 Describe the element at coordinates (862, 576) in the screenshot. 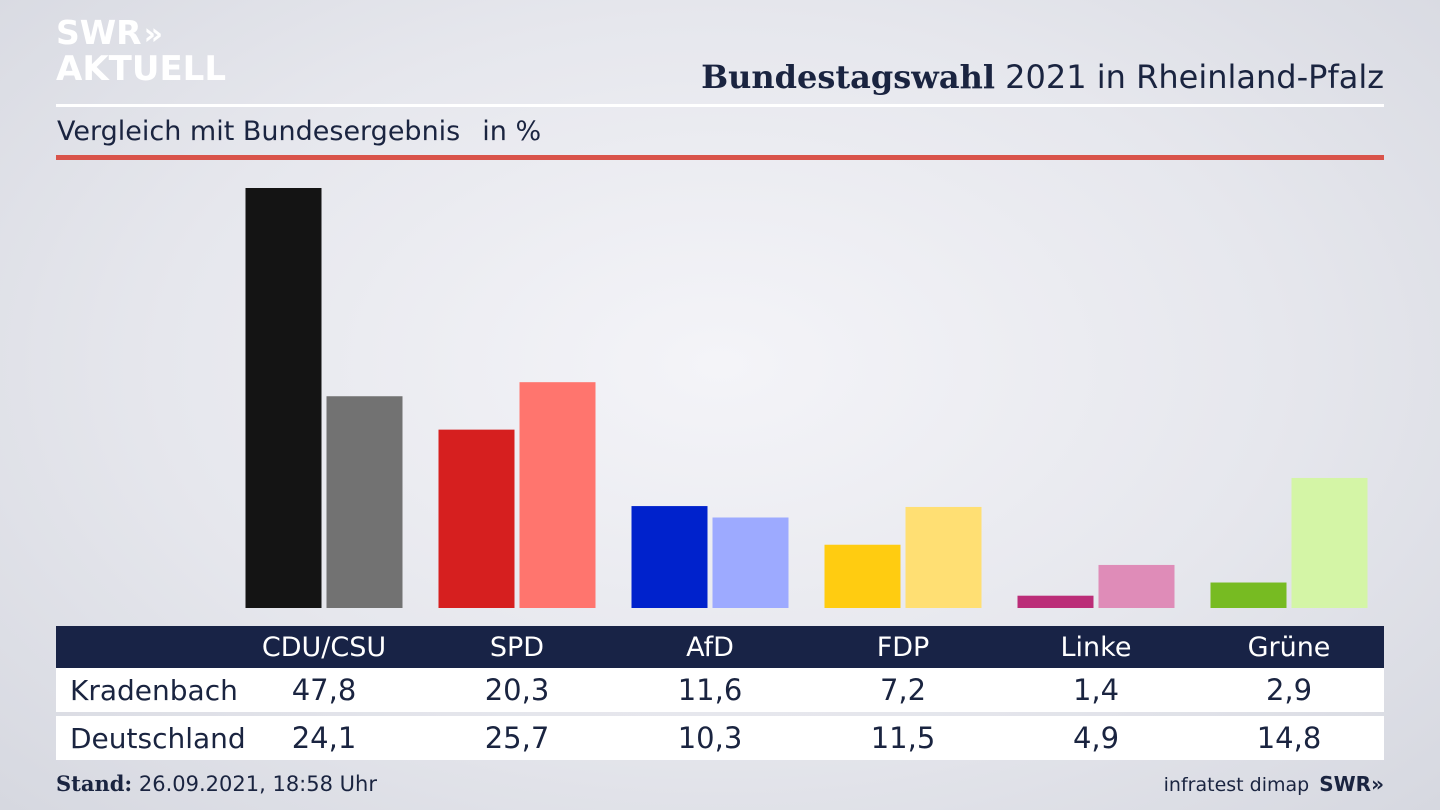

I see `bar-kradenbach-fdp` at that location.